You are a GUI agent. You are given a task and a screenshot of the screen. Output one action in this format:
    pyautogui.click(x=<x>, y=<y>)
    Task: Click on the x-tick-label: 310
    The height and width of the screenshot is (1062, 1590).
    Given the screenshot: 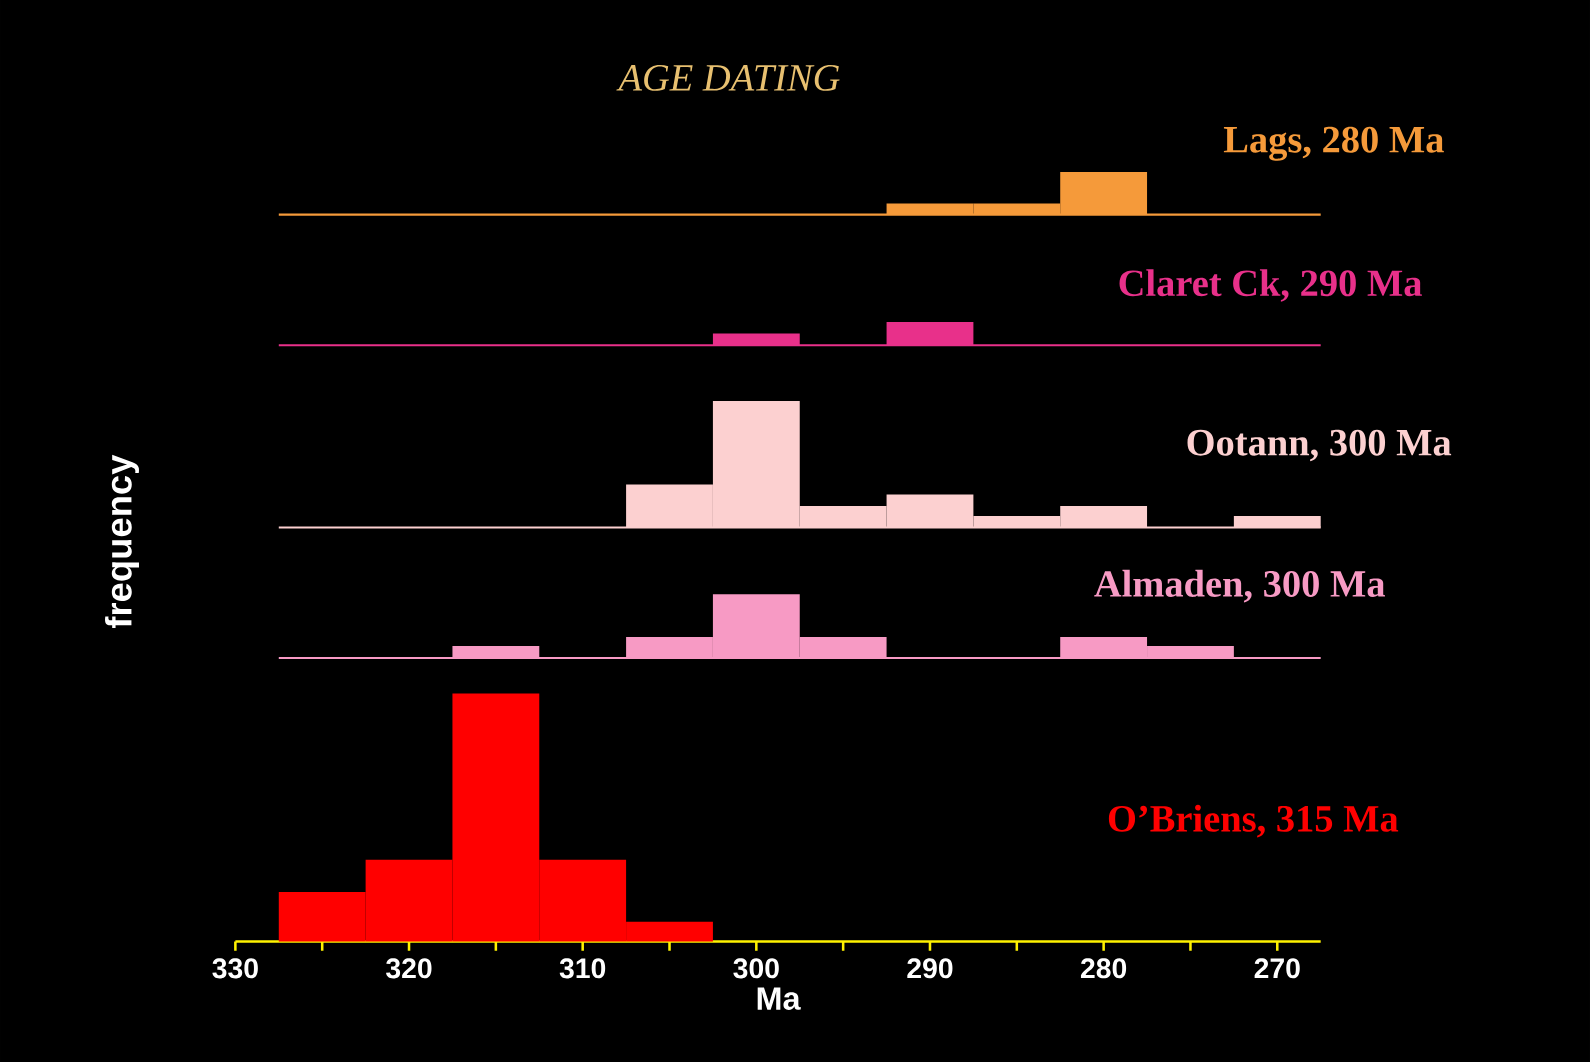 What is the action you would take?
    pyautogui.click(x=582, y=968)
    